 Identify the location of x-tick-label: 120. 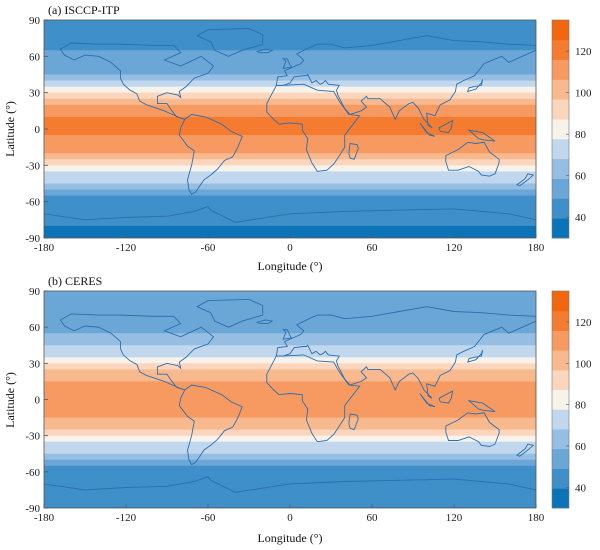
(454, 248).